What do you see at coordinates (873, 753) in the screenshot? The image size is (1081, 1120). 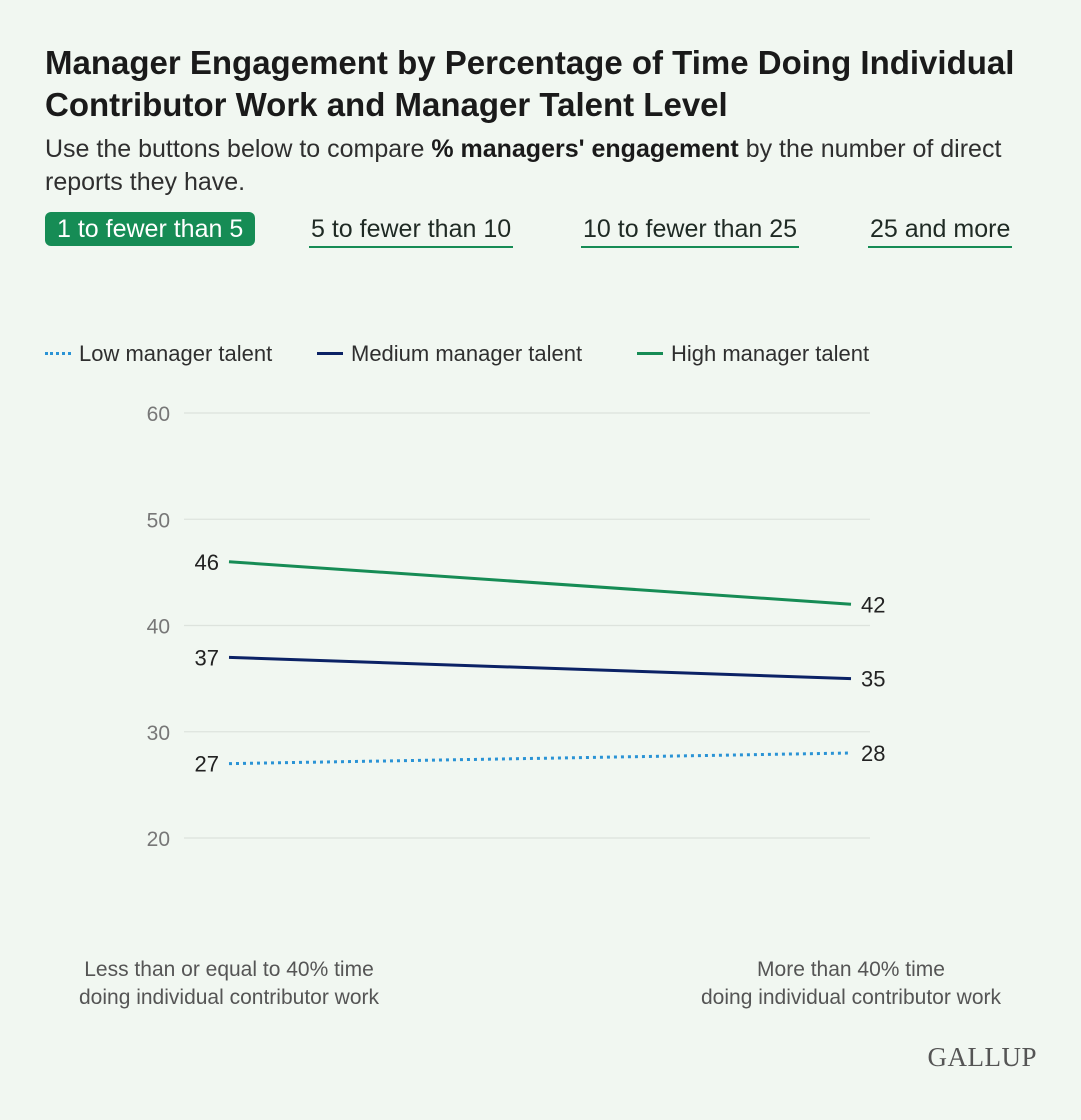 I see `data-label-low-right: 28` at bounding box center [873, 753].